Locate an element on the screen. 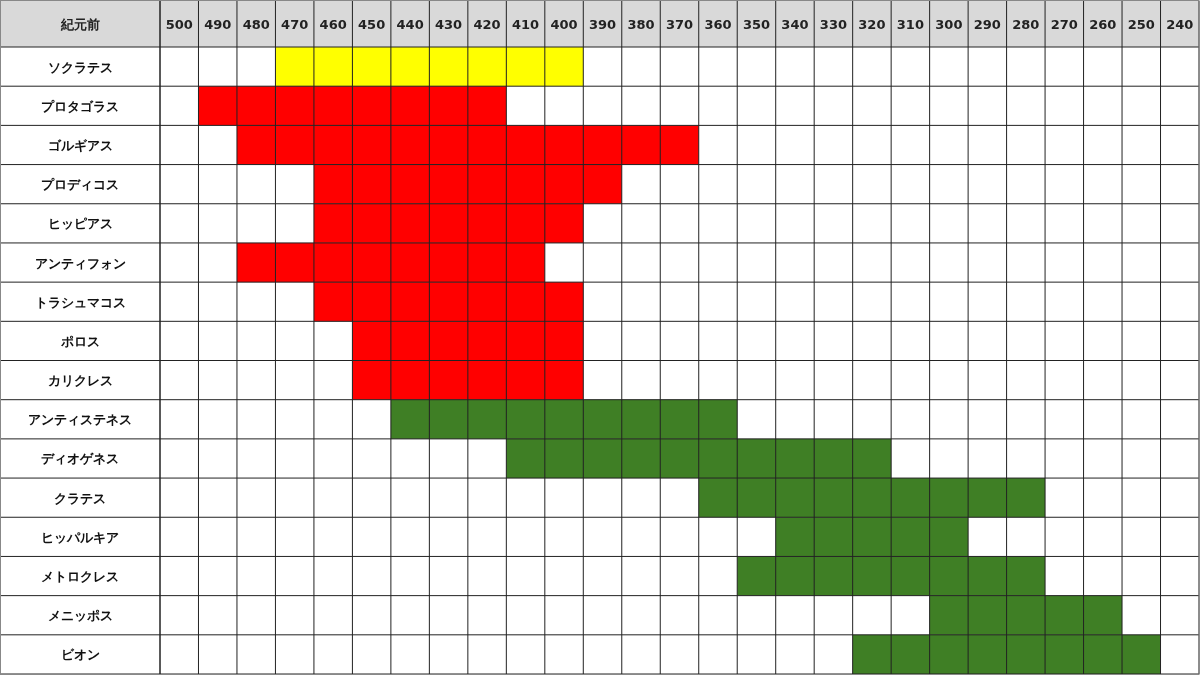 This screenshot has width=1200, height=676. x-tick-label: 250 is located at coordinates (1141, 24).